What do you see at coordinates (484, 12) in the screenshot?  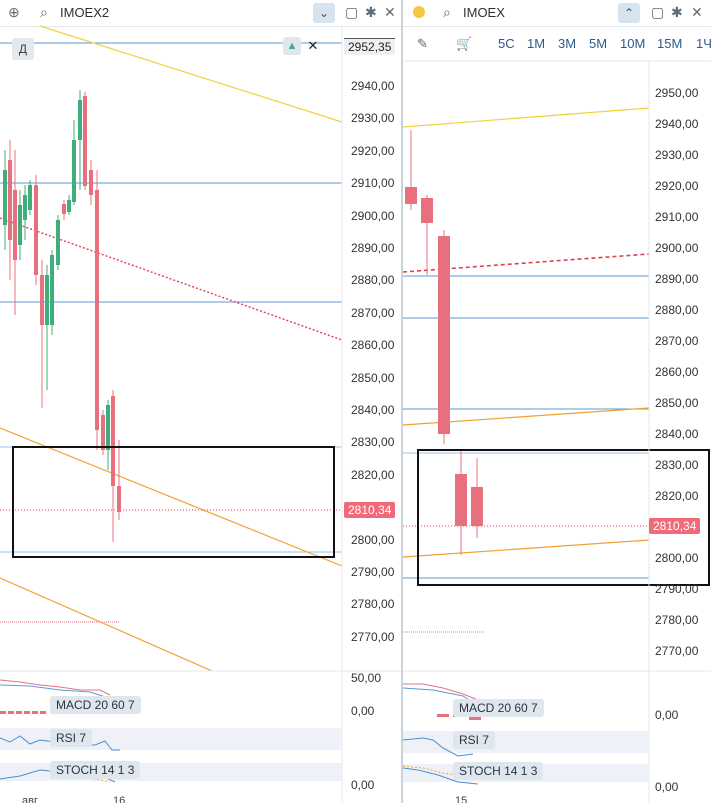 I see `ticker-title: IMOEX` at bounding box center [484, 12].